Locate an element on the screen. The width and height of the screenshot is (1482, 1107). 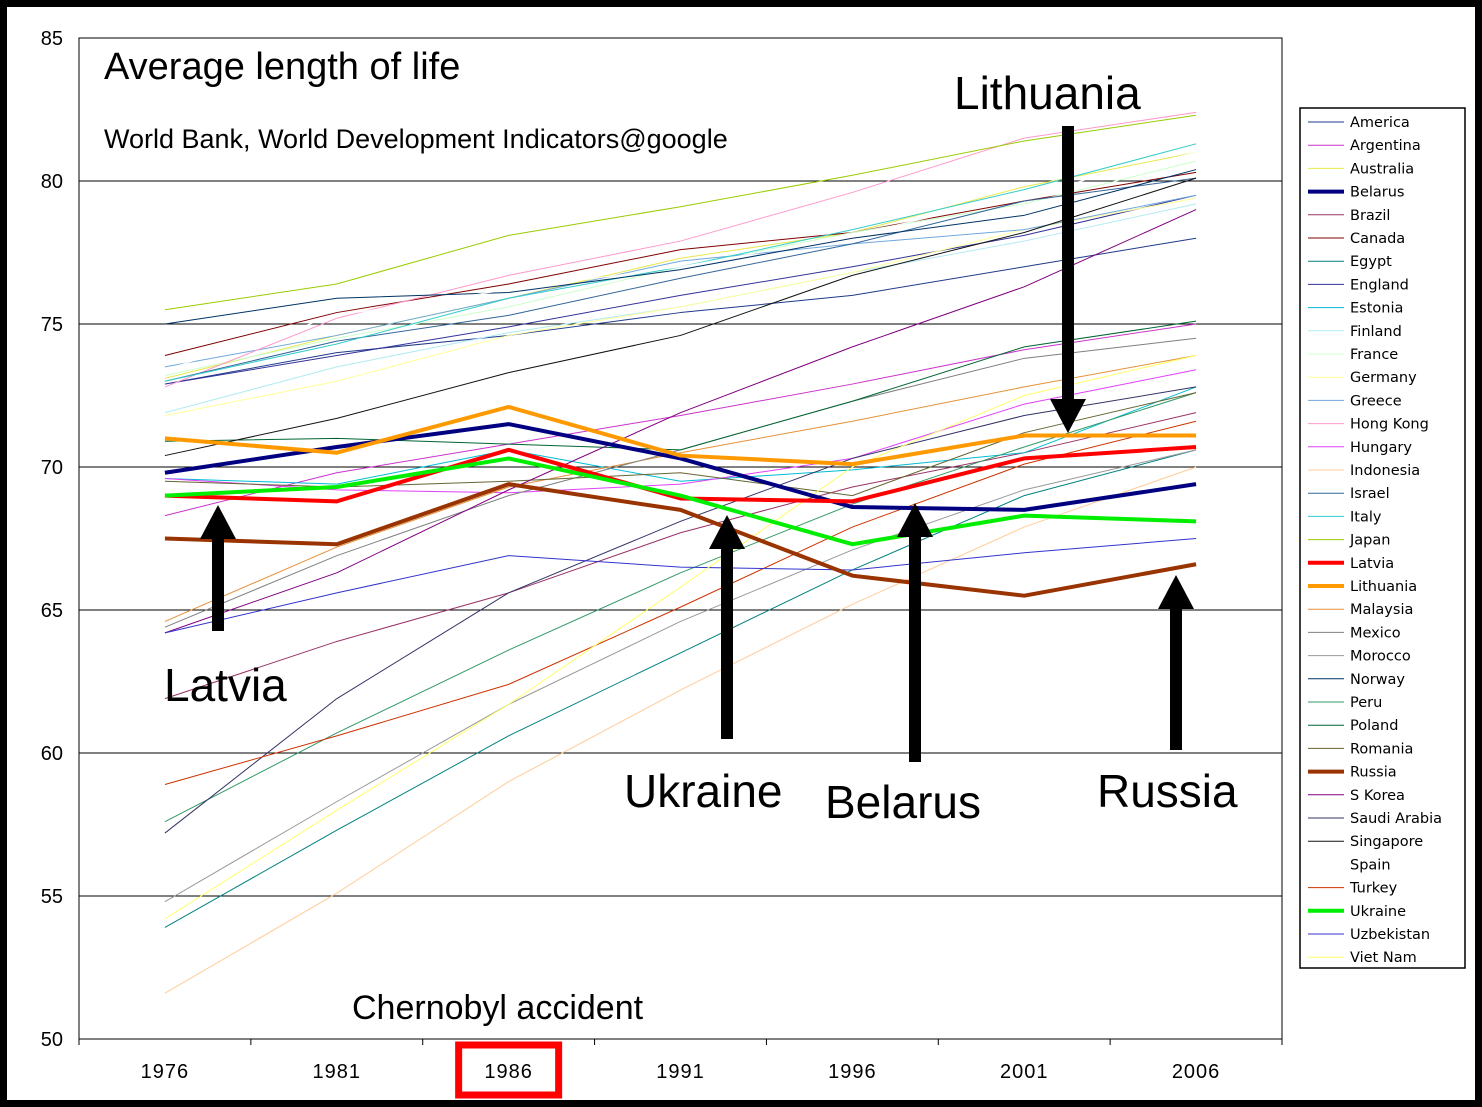
series-line-ukraine is located at coordinates (680, 501).